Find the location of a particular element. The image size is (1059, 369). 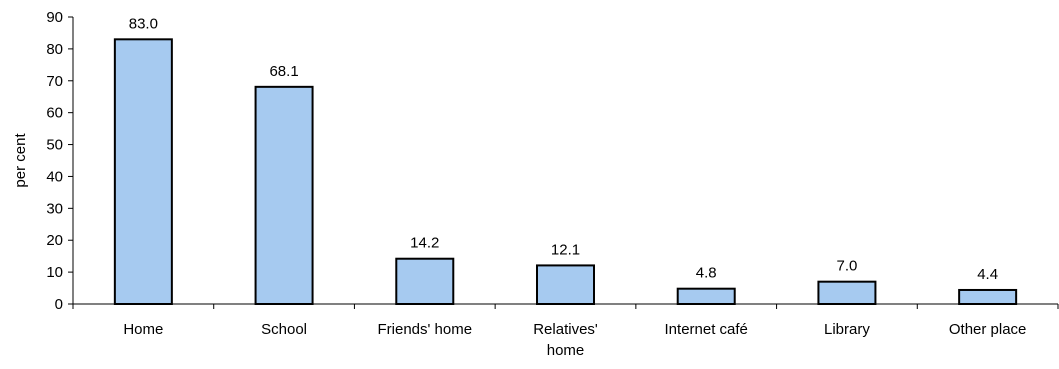

y-tick-label: 90 is located at coordinates (54, 17).